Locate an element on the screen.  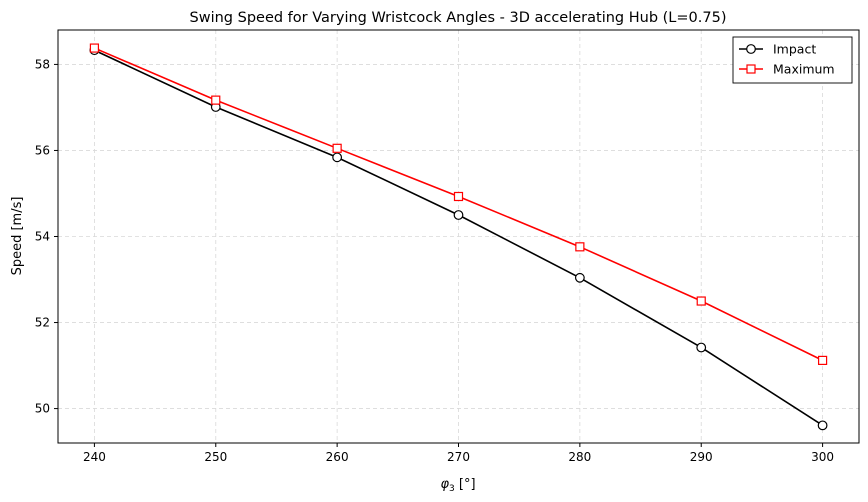
x-tick-label: 260 is located at coordinates (337, 457).